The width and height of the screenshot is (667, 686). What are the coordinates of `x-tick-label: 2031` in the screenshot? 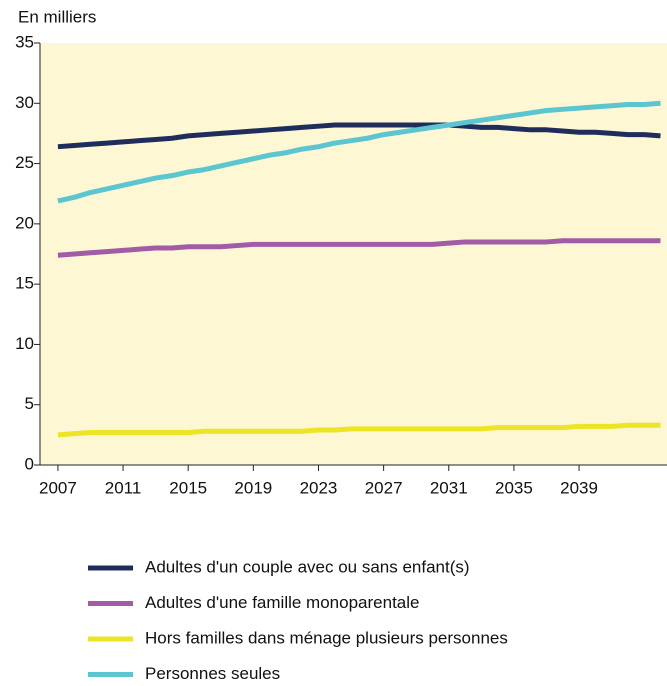 It's located at (449, 487).